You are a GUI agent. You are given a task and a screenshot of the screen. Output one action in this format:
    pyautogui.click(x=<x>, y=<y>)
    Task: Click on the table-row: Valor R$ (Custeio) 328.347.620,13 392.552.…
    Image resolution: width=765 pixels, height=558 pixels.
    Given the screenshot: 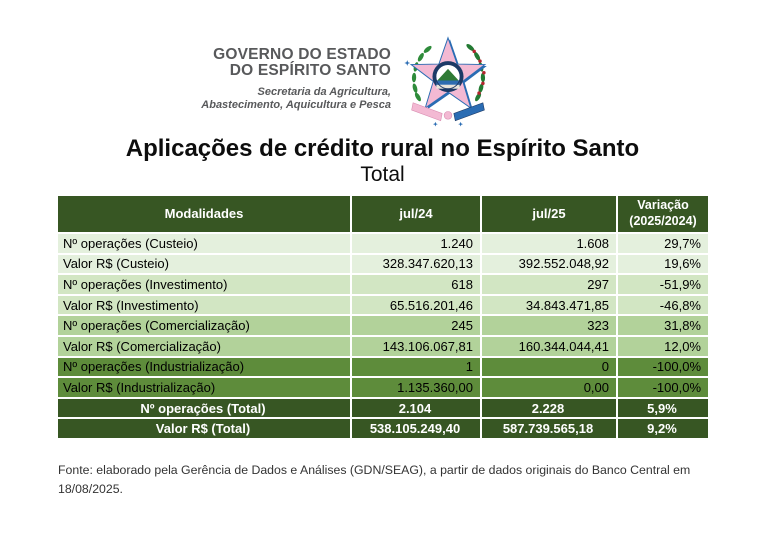 What is the action you would take?
    pyautogui.click(x=383, y=264)
    